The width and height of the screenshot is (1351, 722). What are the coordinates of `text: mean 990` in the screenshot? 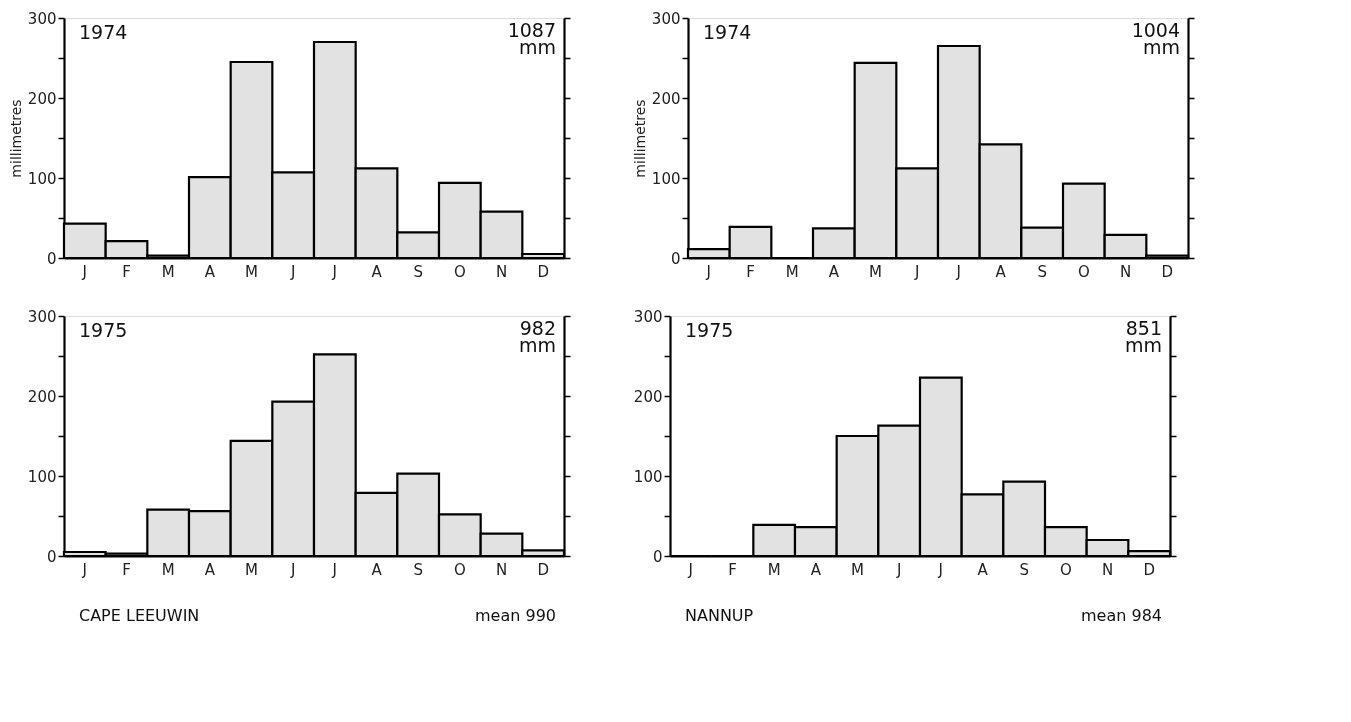 It's located at (515, 615).